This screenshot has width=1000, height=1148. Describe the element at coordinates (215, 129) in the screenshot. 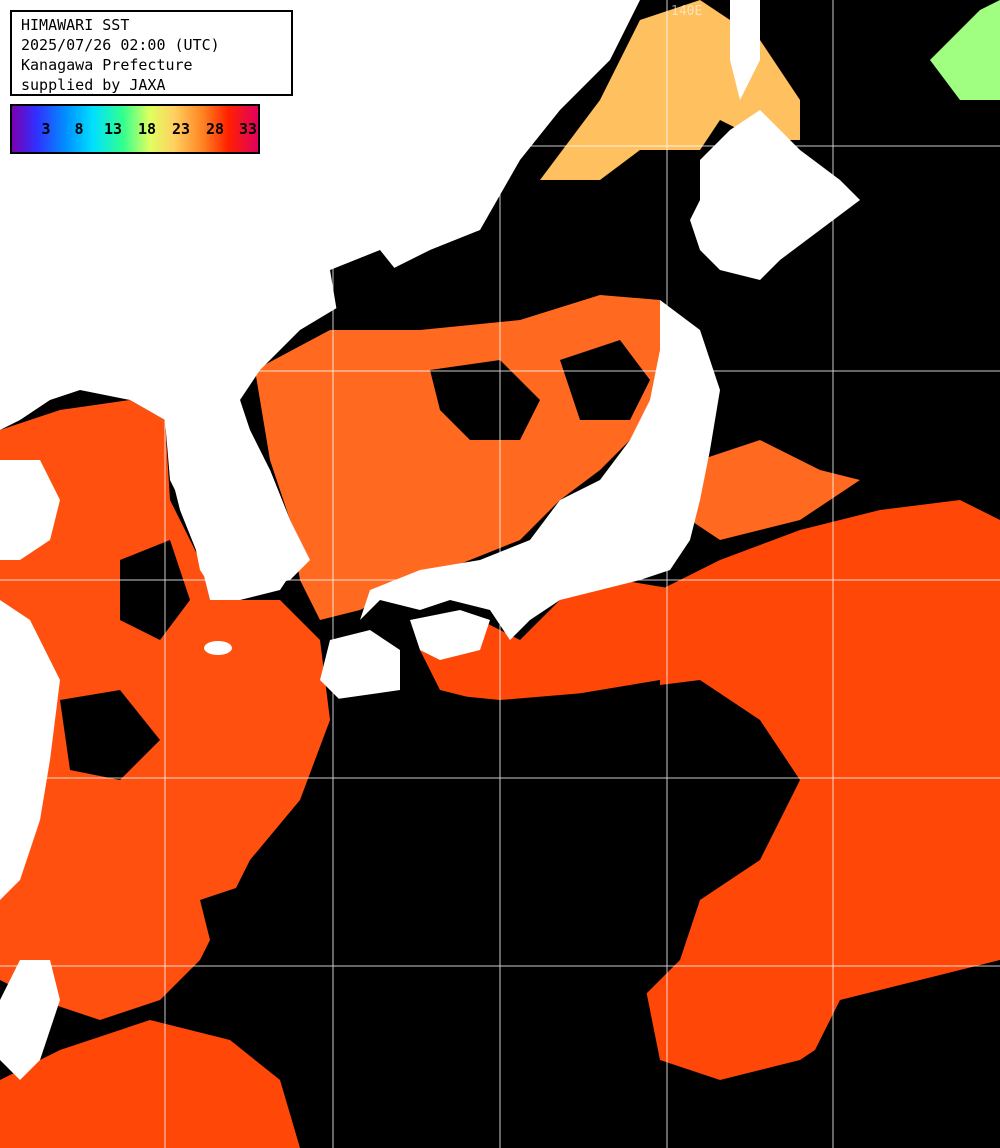

I see `legend-tick: 28` at that location.